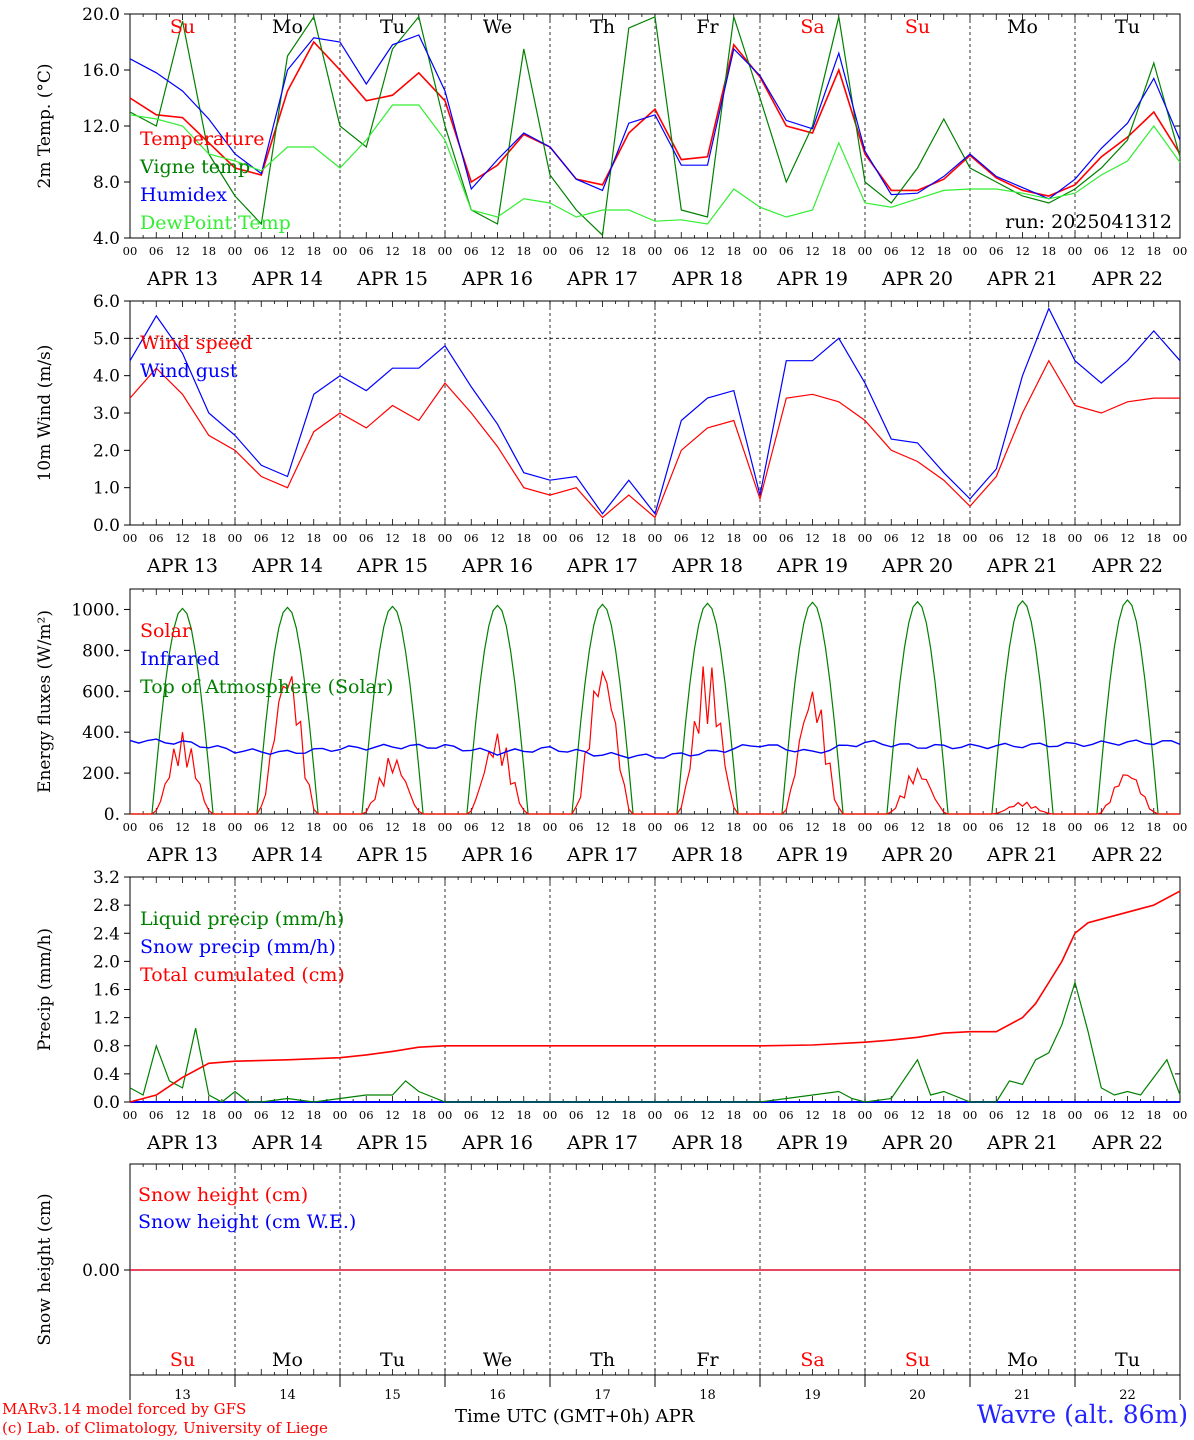 This screenshot has height=1440, width=1194. What do you see at coordinates (106, 526) in the screenshot?
I see `y-tick-label: 0.0` at bounding box center [106, 526].